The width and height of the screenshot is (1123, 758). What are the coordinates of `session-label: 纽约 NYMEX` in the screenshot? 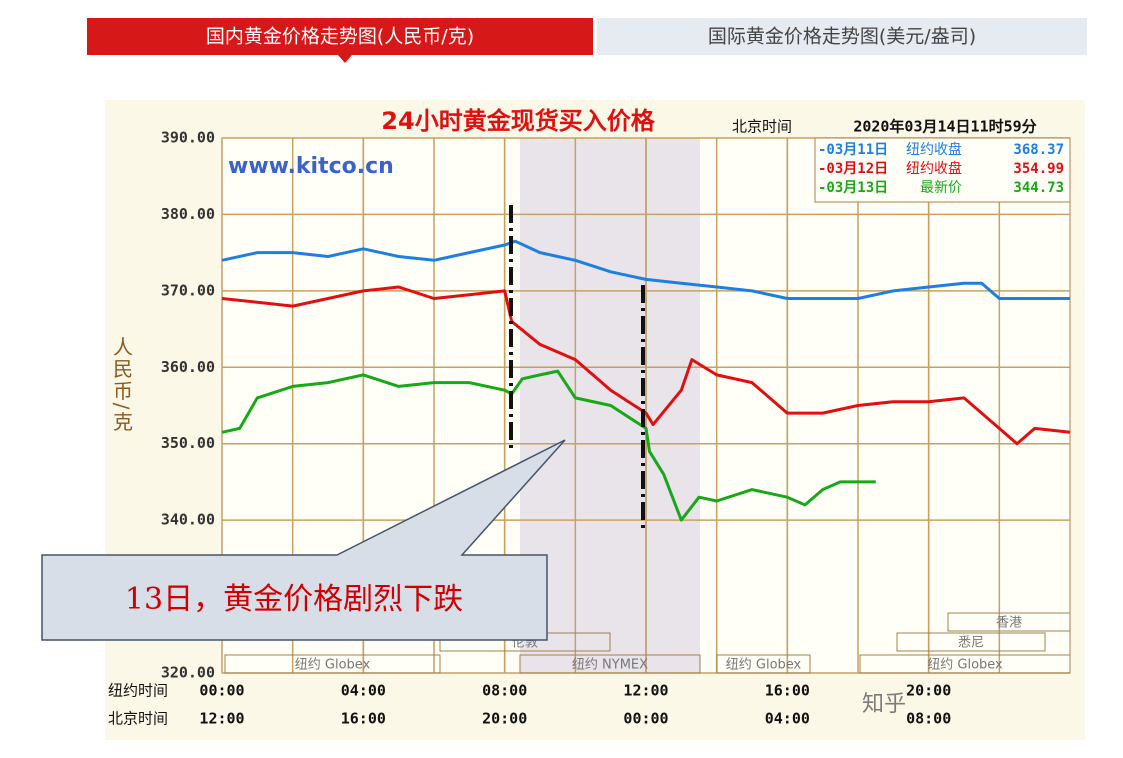 It's located at (610, 665).